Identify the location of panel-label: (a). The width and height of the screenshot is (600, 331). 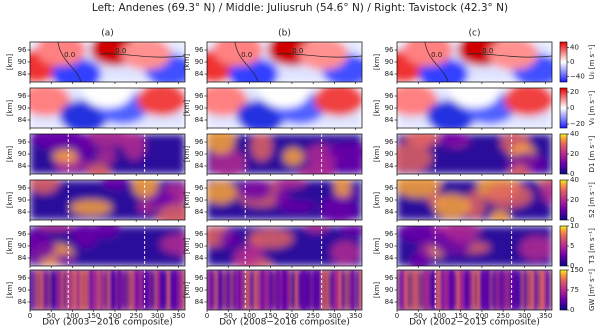
(107, 34).